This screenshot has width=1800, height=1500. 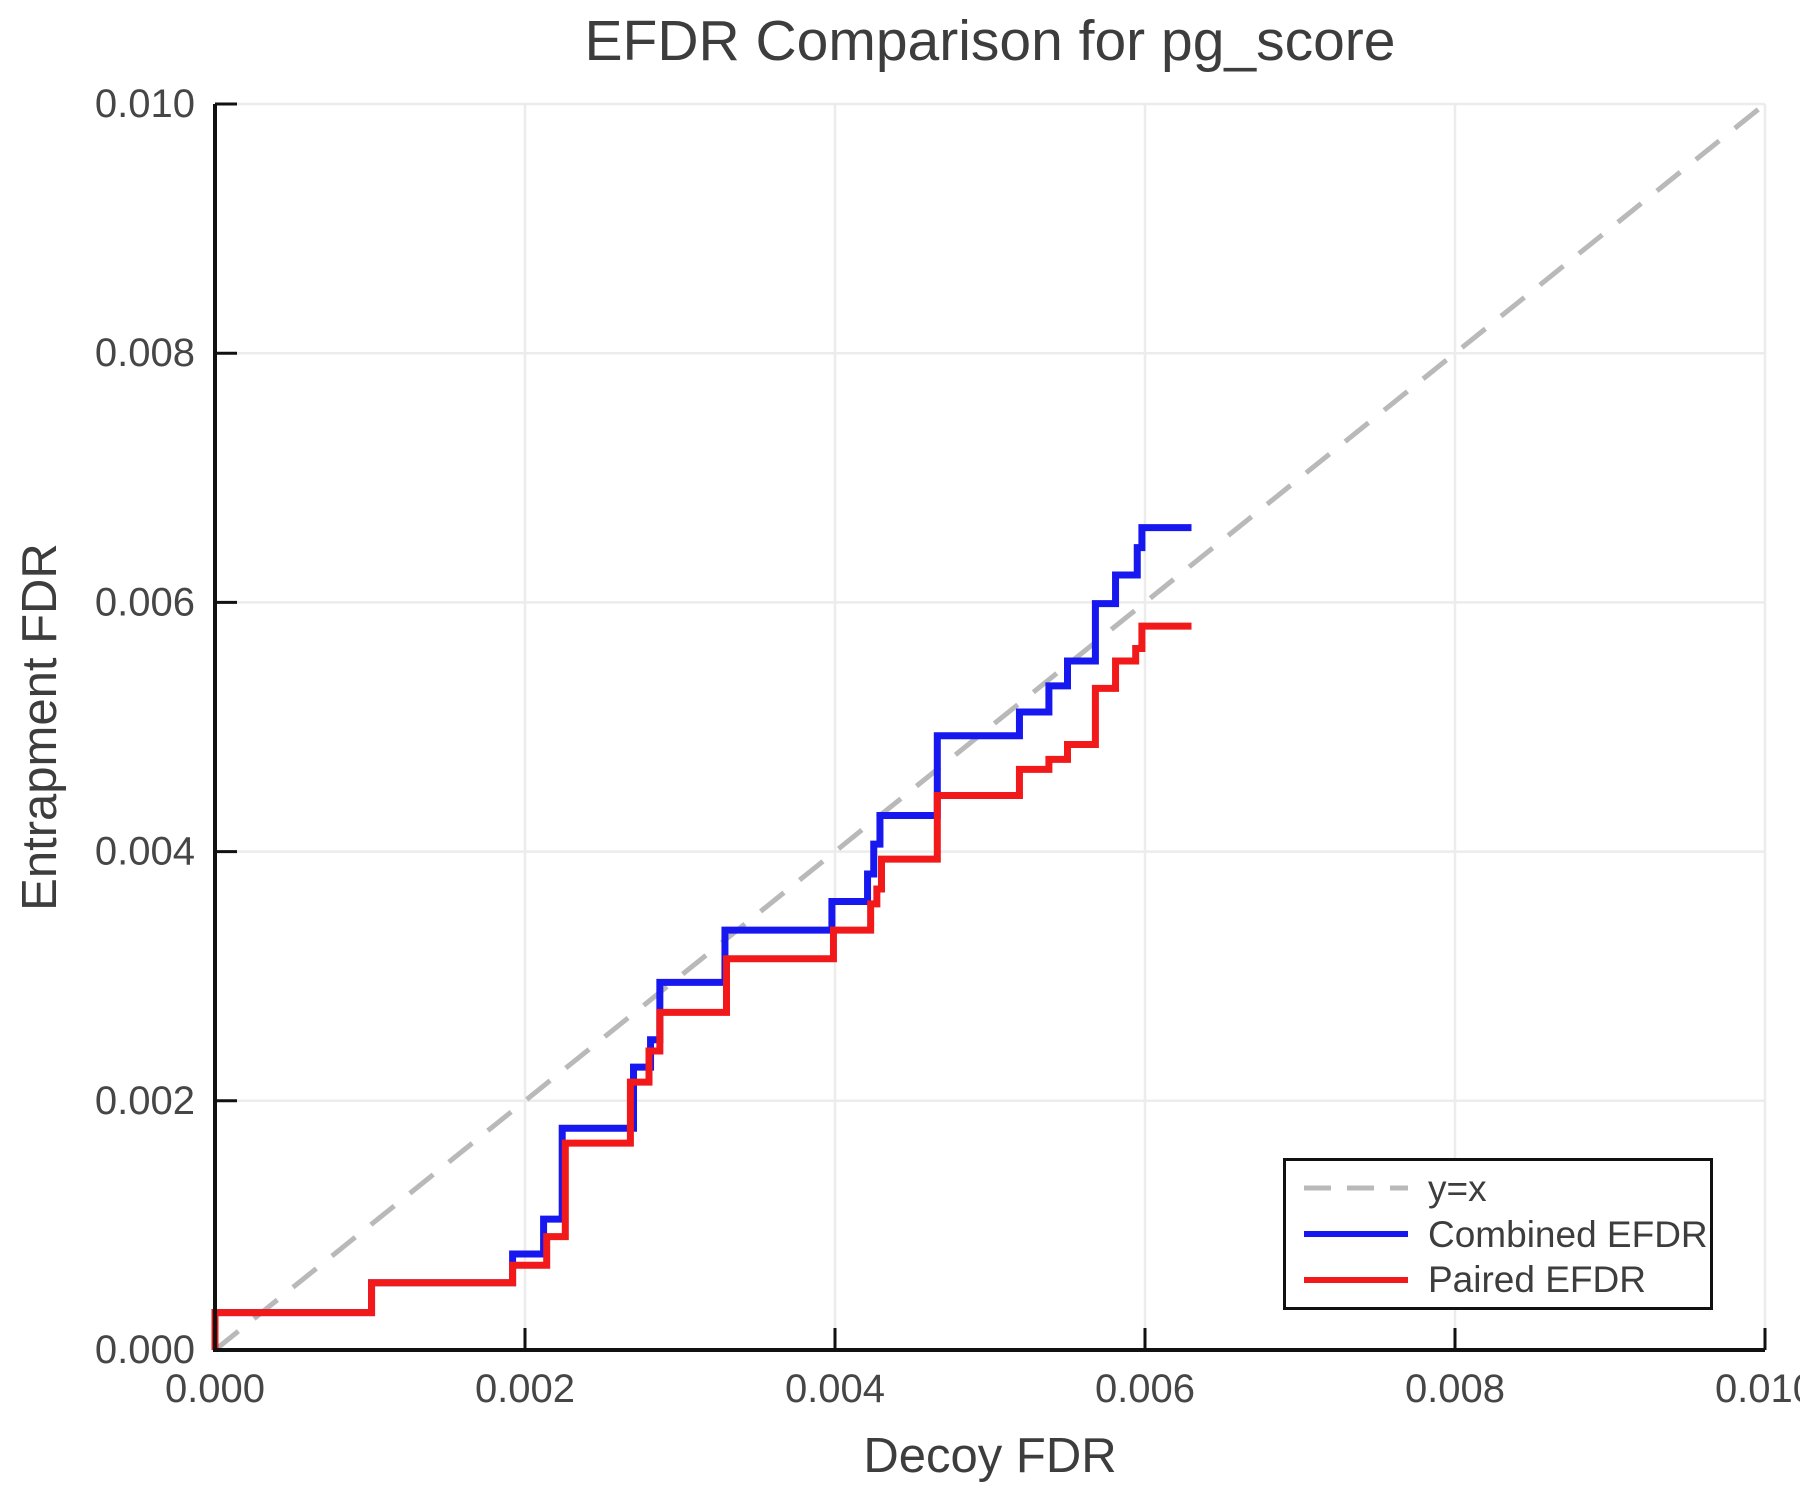 I want to click on legend: y=x Combined EFDR Paired EFDR, so click(x=1498, y=1234).